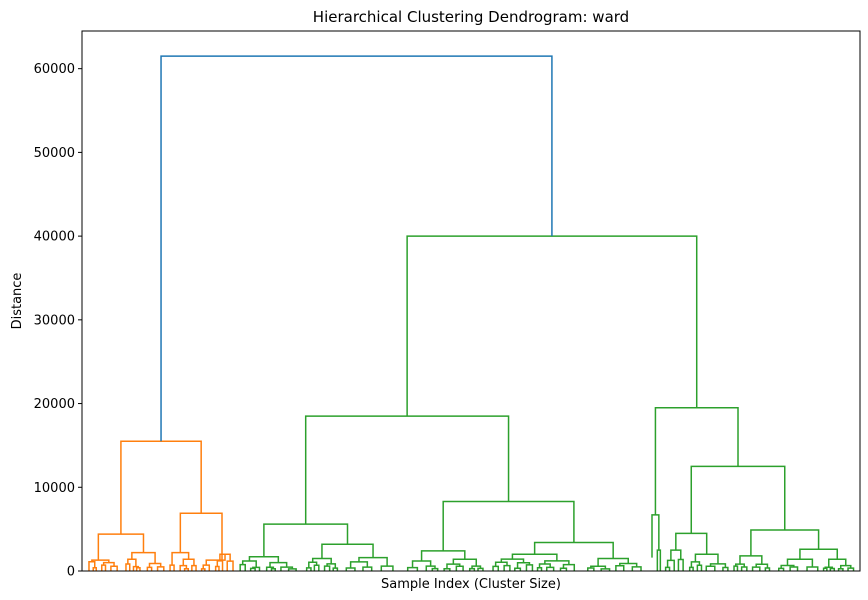 Image resolution: width=868 pixels, height=600 pixels. I want to click on merge-cluster-1-right, so click(201, 536).